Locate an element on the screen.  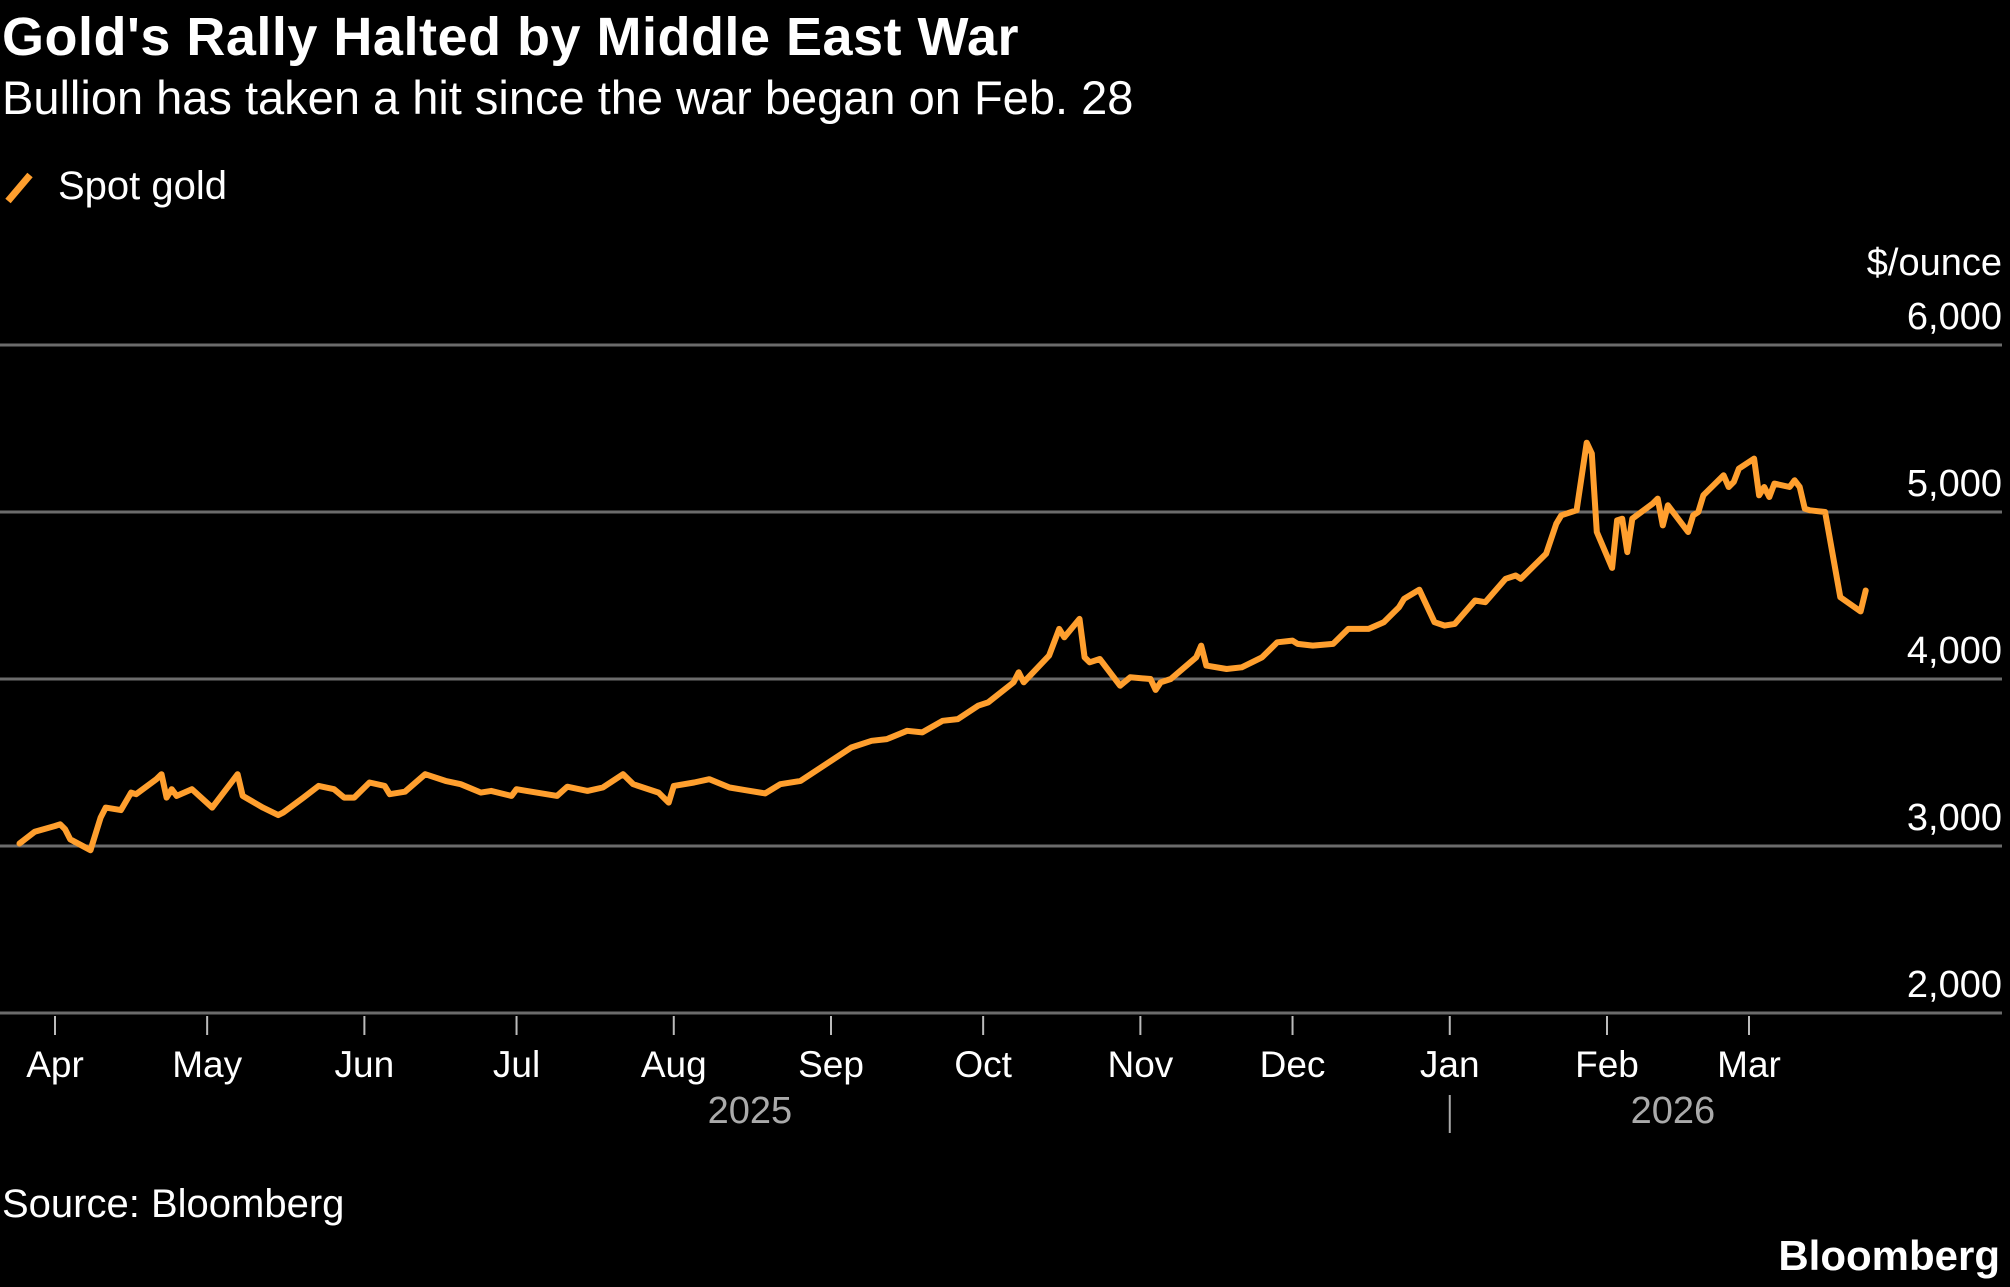
y-tick-label: 5,000 is located at coordinates (1954, 484).